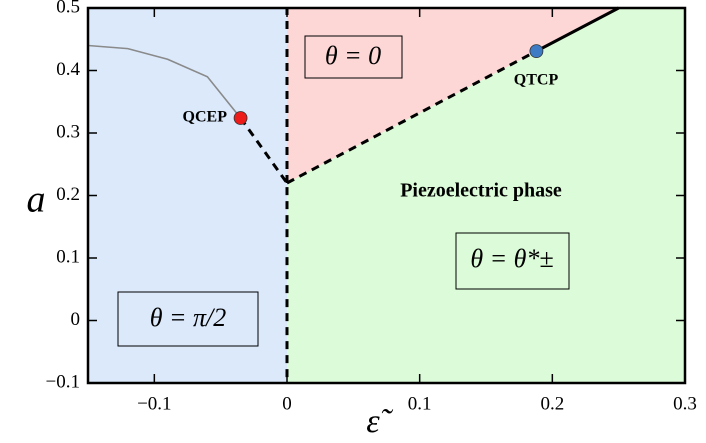 Image resolution: width=706 pixels, height=443 pixels. I want to click on y-tick-label: 0.1, so click(68, 256).